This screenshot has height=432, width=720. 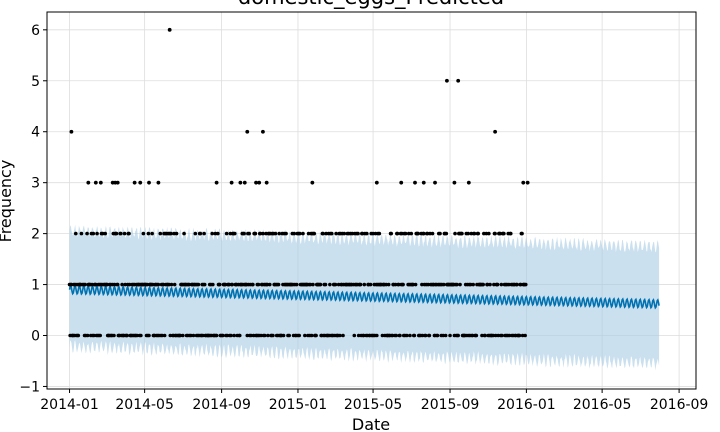 What do you see at coordinates (35, 31) in the screenshot?
I see `y-tick-label: 6` at bounding box center [35, 31].